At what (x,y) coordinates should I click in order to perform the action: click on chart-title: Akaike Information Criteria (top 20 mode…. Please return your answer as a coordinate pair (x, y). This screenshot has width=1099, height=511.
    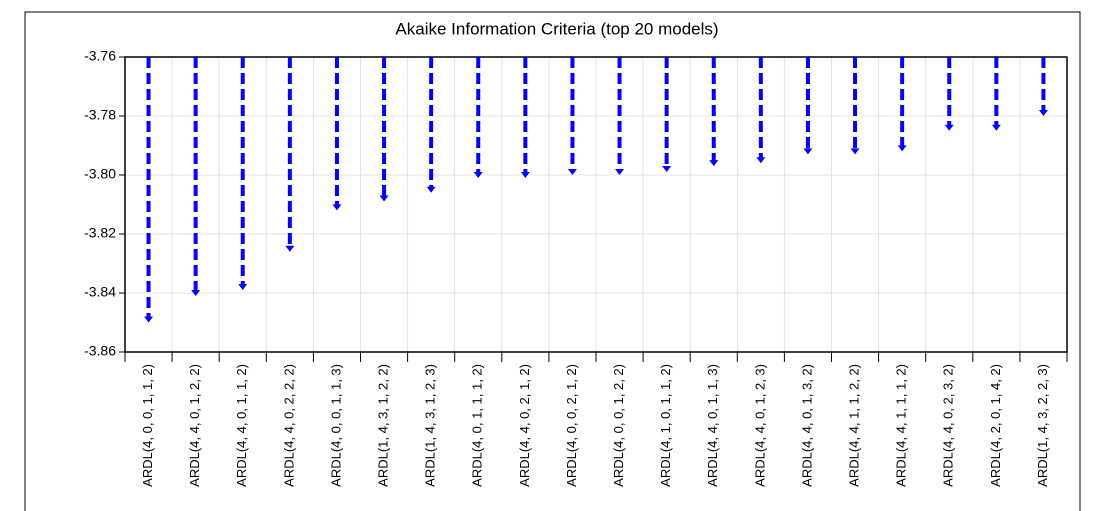
    Looking at the image, I should click on (556, 28).